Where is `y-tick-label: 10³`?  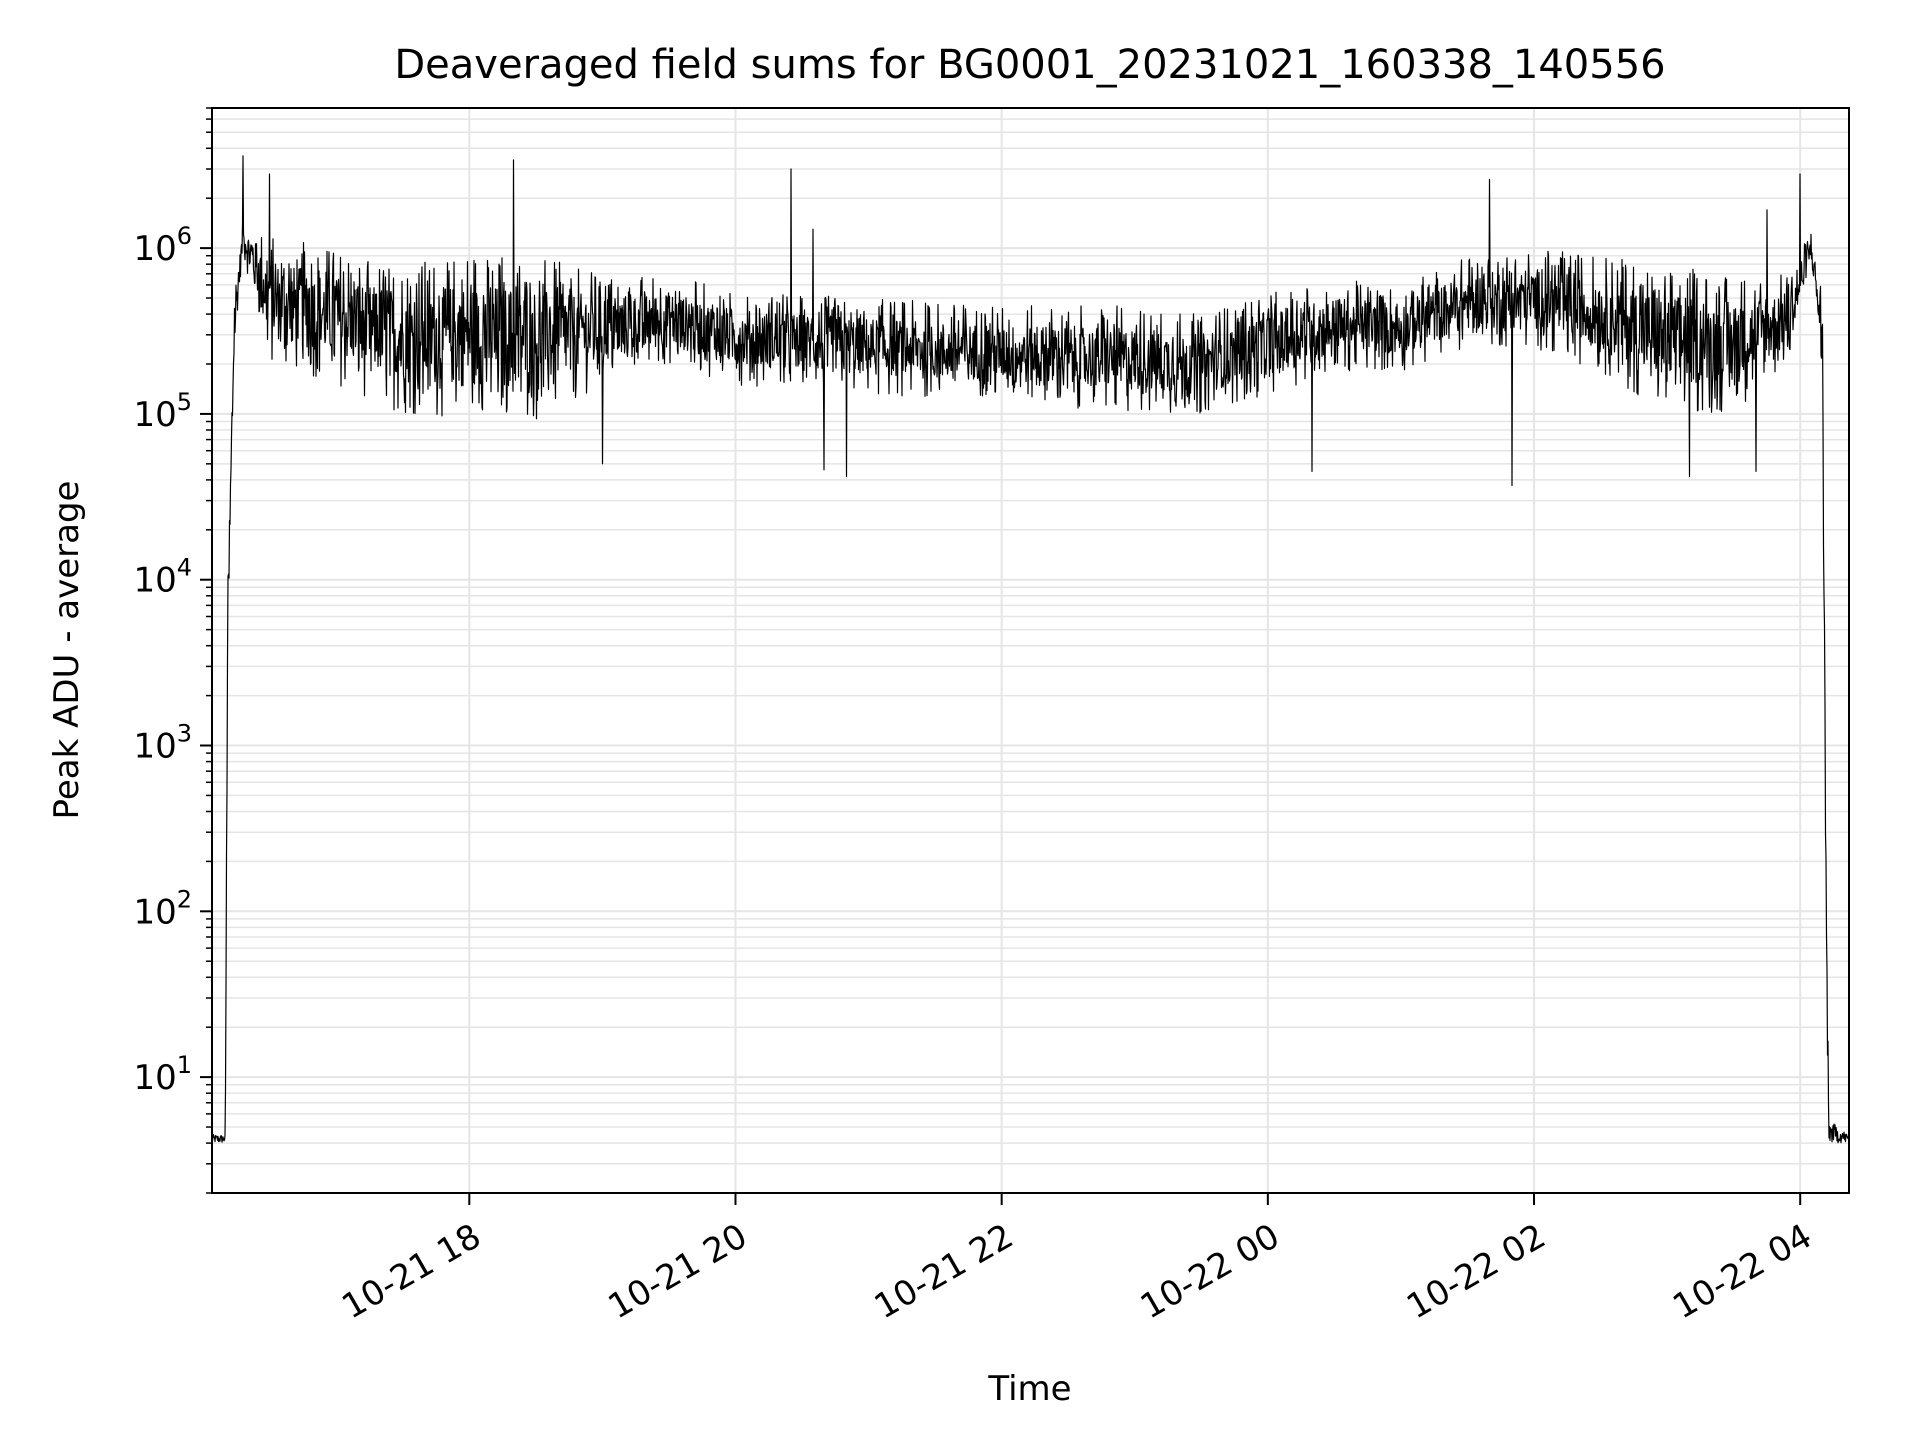
y-tick-label: 10³ is located at coordinates (162, 743).